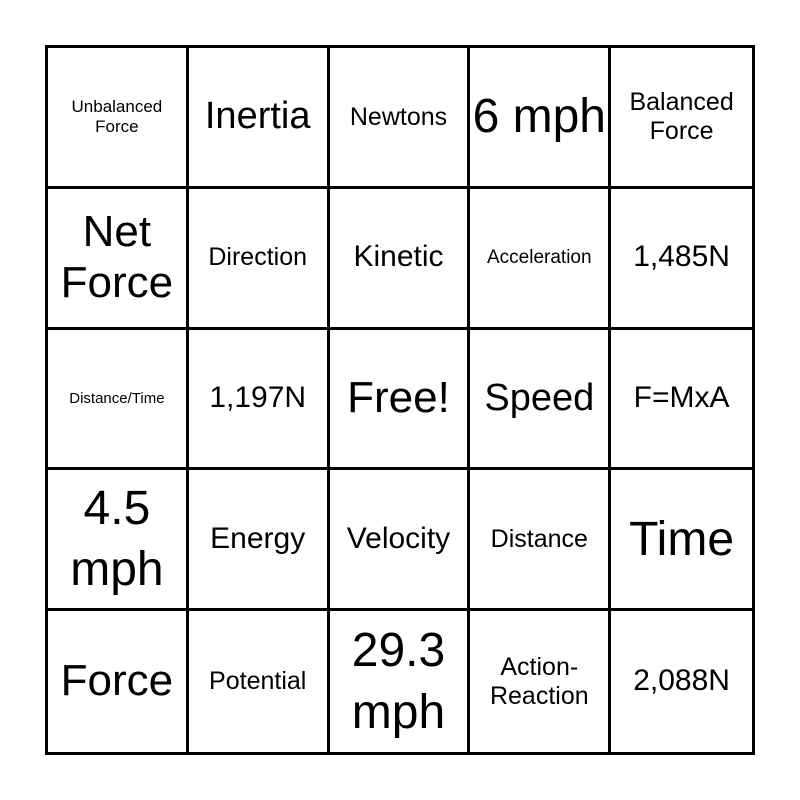 The width and height of the screenshot is (800, 800). What do you see at coordinates (400, 681) in the screenshot?
I see `bingo-cell-r5-c3: 29.3 mph` at bounding box center [400, 681].